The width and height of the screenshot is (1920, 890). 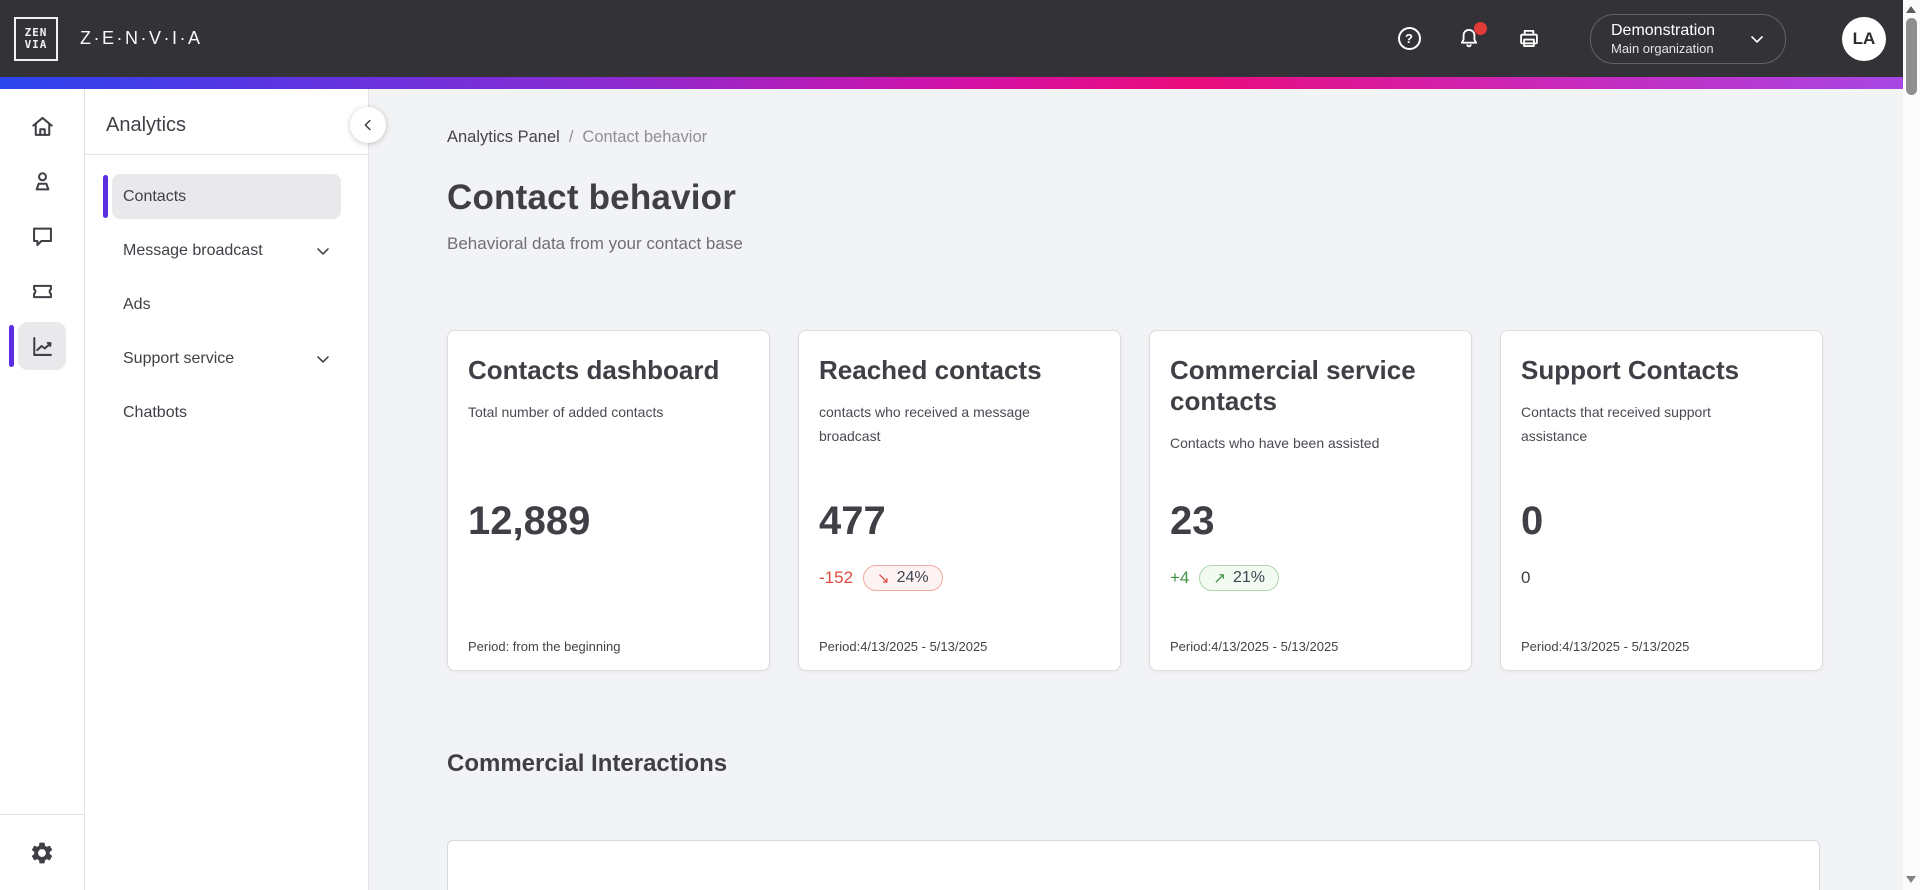 I want to click on person-icon, so click(x=42, y=180).